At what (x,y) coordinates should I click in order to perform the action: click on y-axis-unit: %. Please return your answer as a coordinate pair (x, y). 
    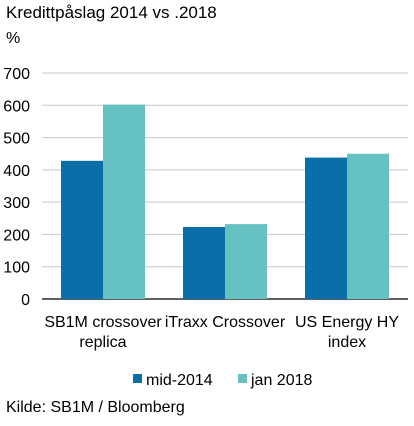
    Looking at the image, I should click on (13, 38).